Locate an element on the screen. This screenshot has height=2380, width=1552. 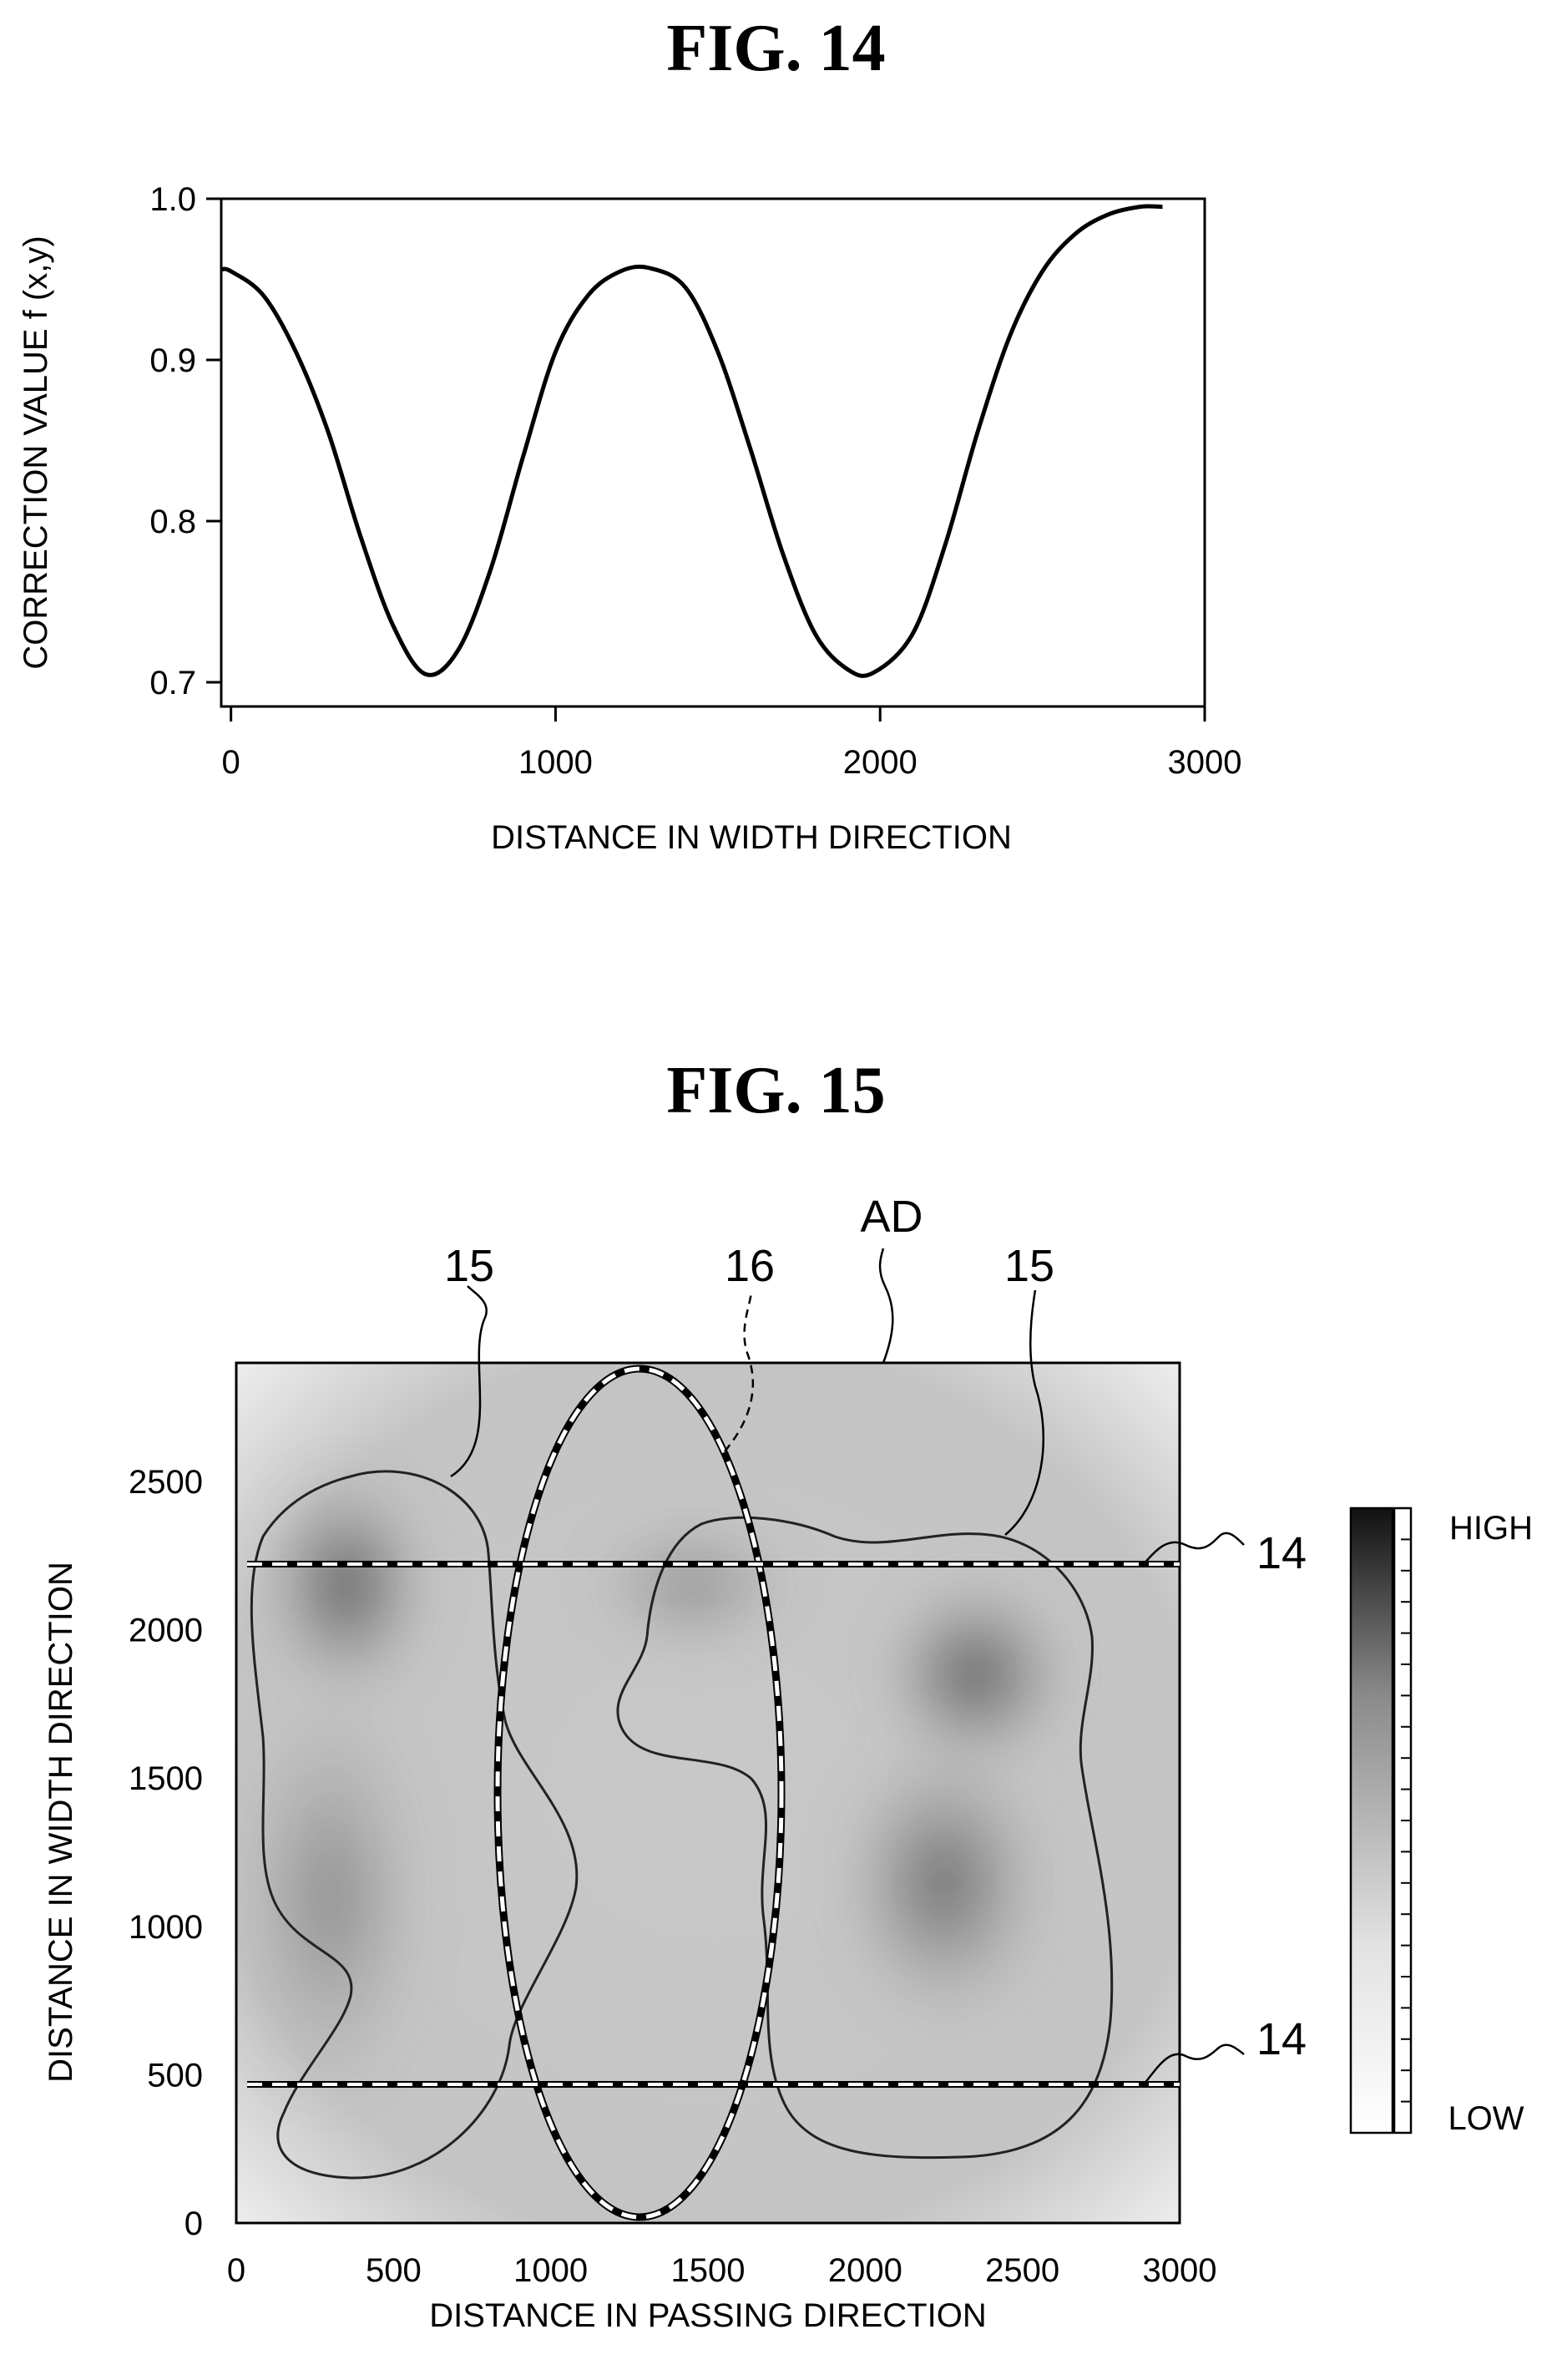
fig14-xlabel: DISTANCE IN WIDTH DIRECTION is located at coordinates (751, 837).